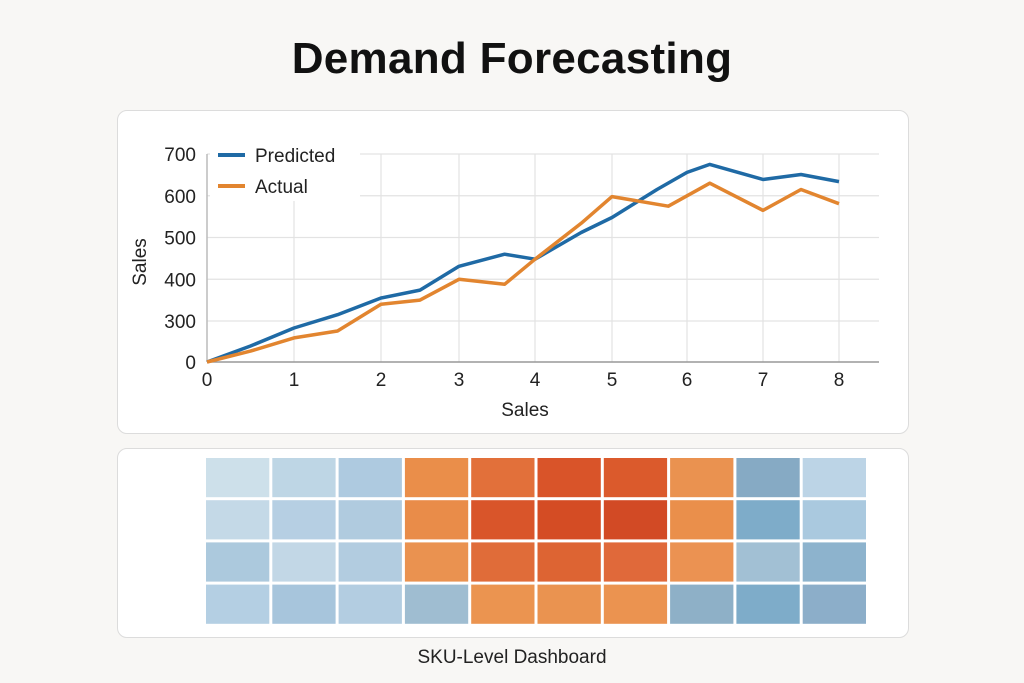  Describe the element at coordinates (180, 280) in the screenshot. I see `y-tick-label: 400` at that location.